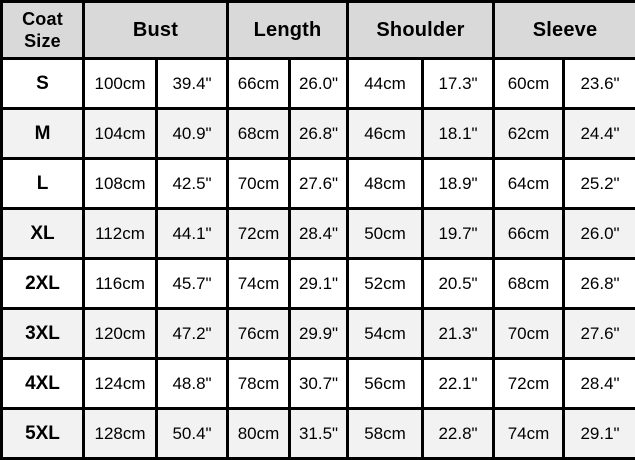 The image size is (635, 460). What do you see at coordinates (120, 334) in the screenshot?
I see `bust-cm-cell: 120cm` at bounding box center [120, 334].